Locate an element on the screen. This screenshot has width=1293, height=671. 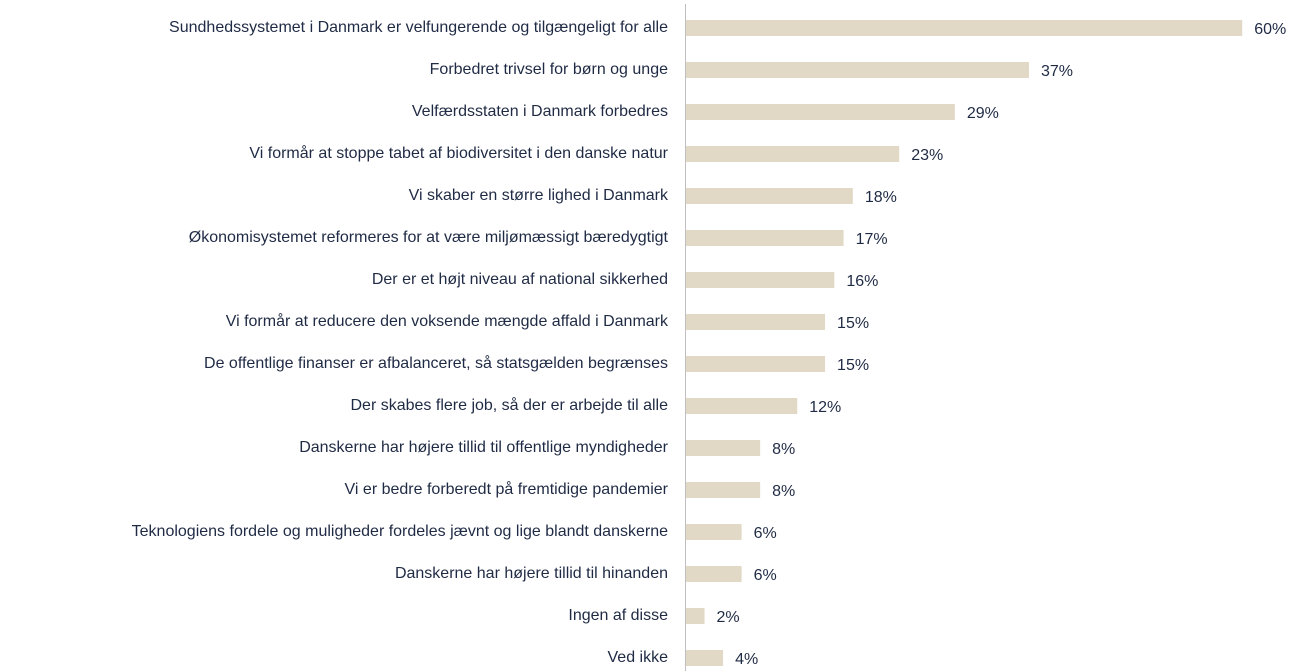
value-label: 29% is located at coordinates (983, 113).